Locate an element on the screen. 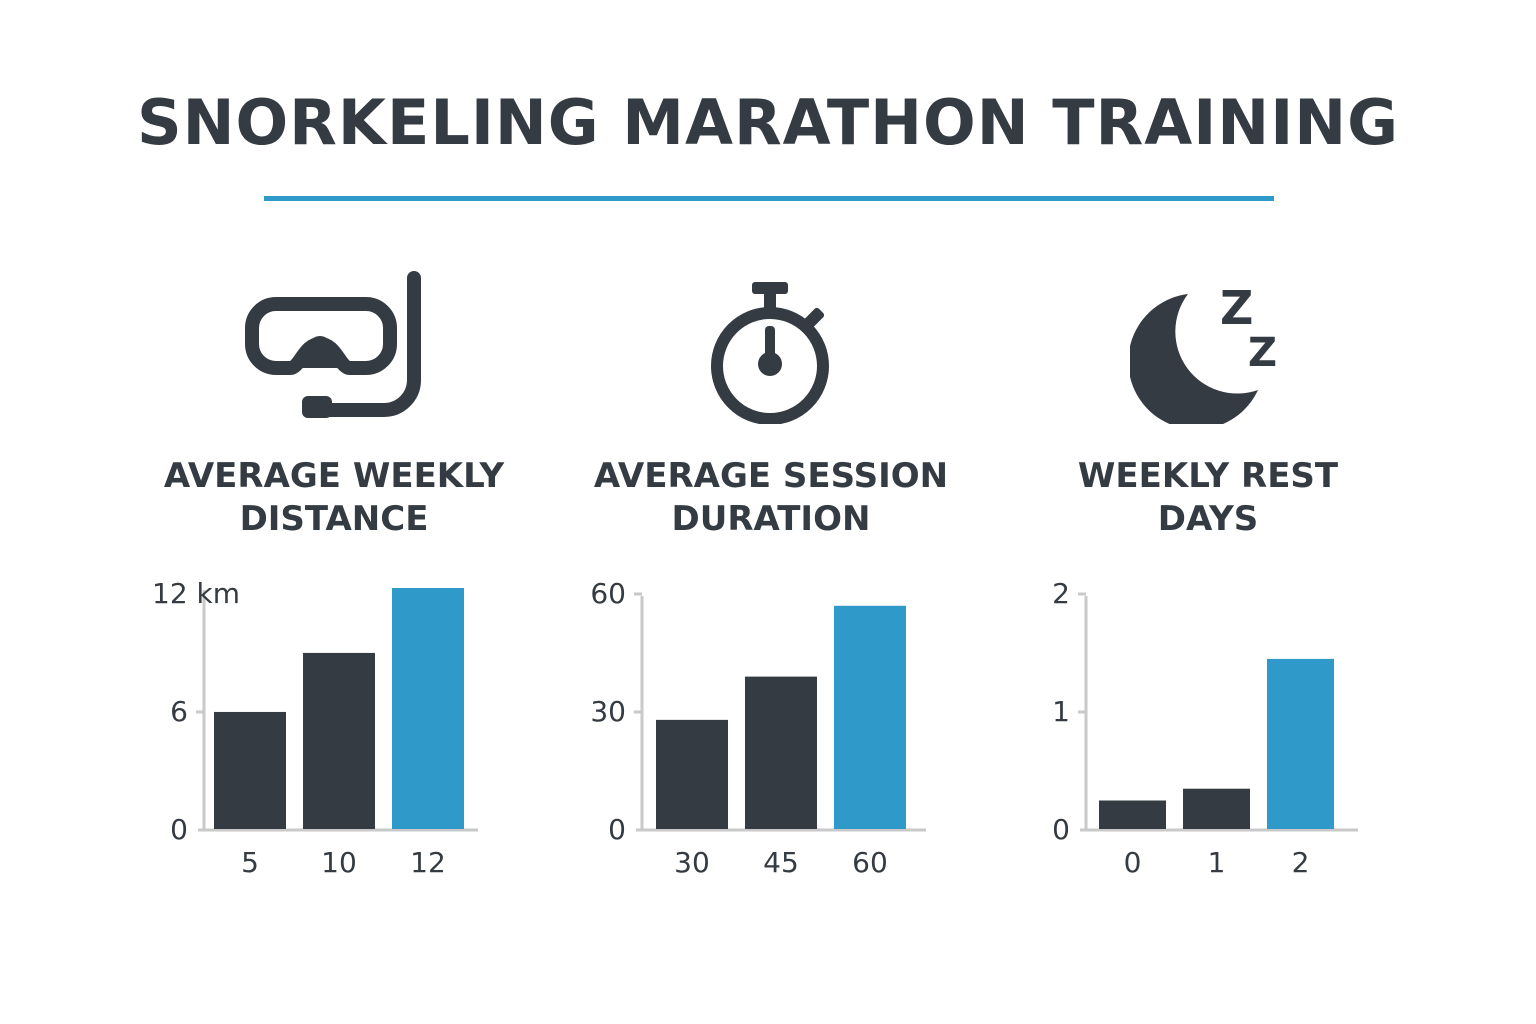 The height and width of the screenshot is (1024, 1536). y-tick-label: 12 km is located at coordinates (196, 593).